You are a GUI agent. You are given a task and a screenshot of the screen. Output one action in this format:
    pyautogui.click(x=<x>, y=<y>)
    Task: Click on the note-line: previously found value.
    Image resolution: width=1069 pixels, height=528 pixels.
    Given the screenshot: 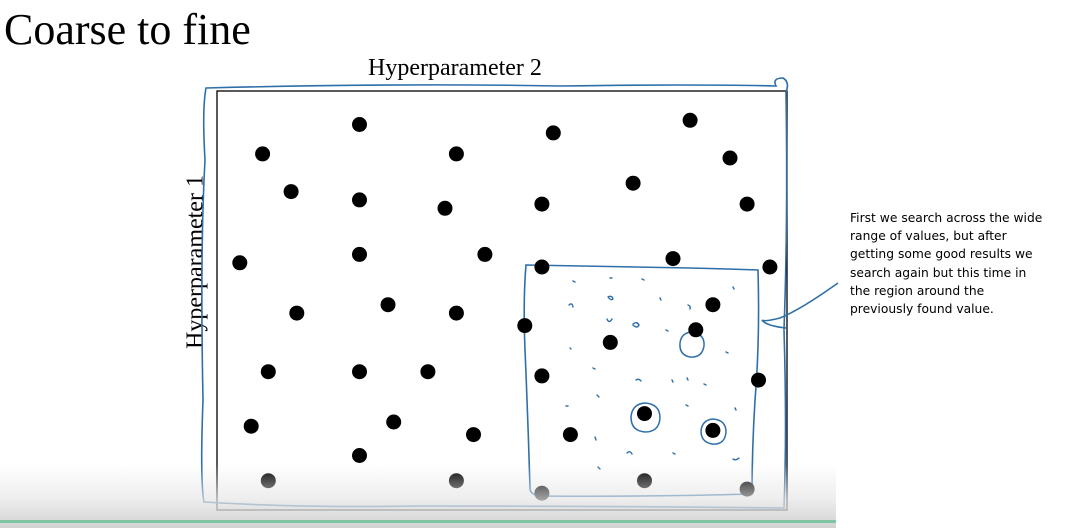 What is the action you would take?
    pyautogui.click(x=922, y=309)
    